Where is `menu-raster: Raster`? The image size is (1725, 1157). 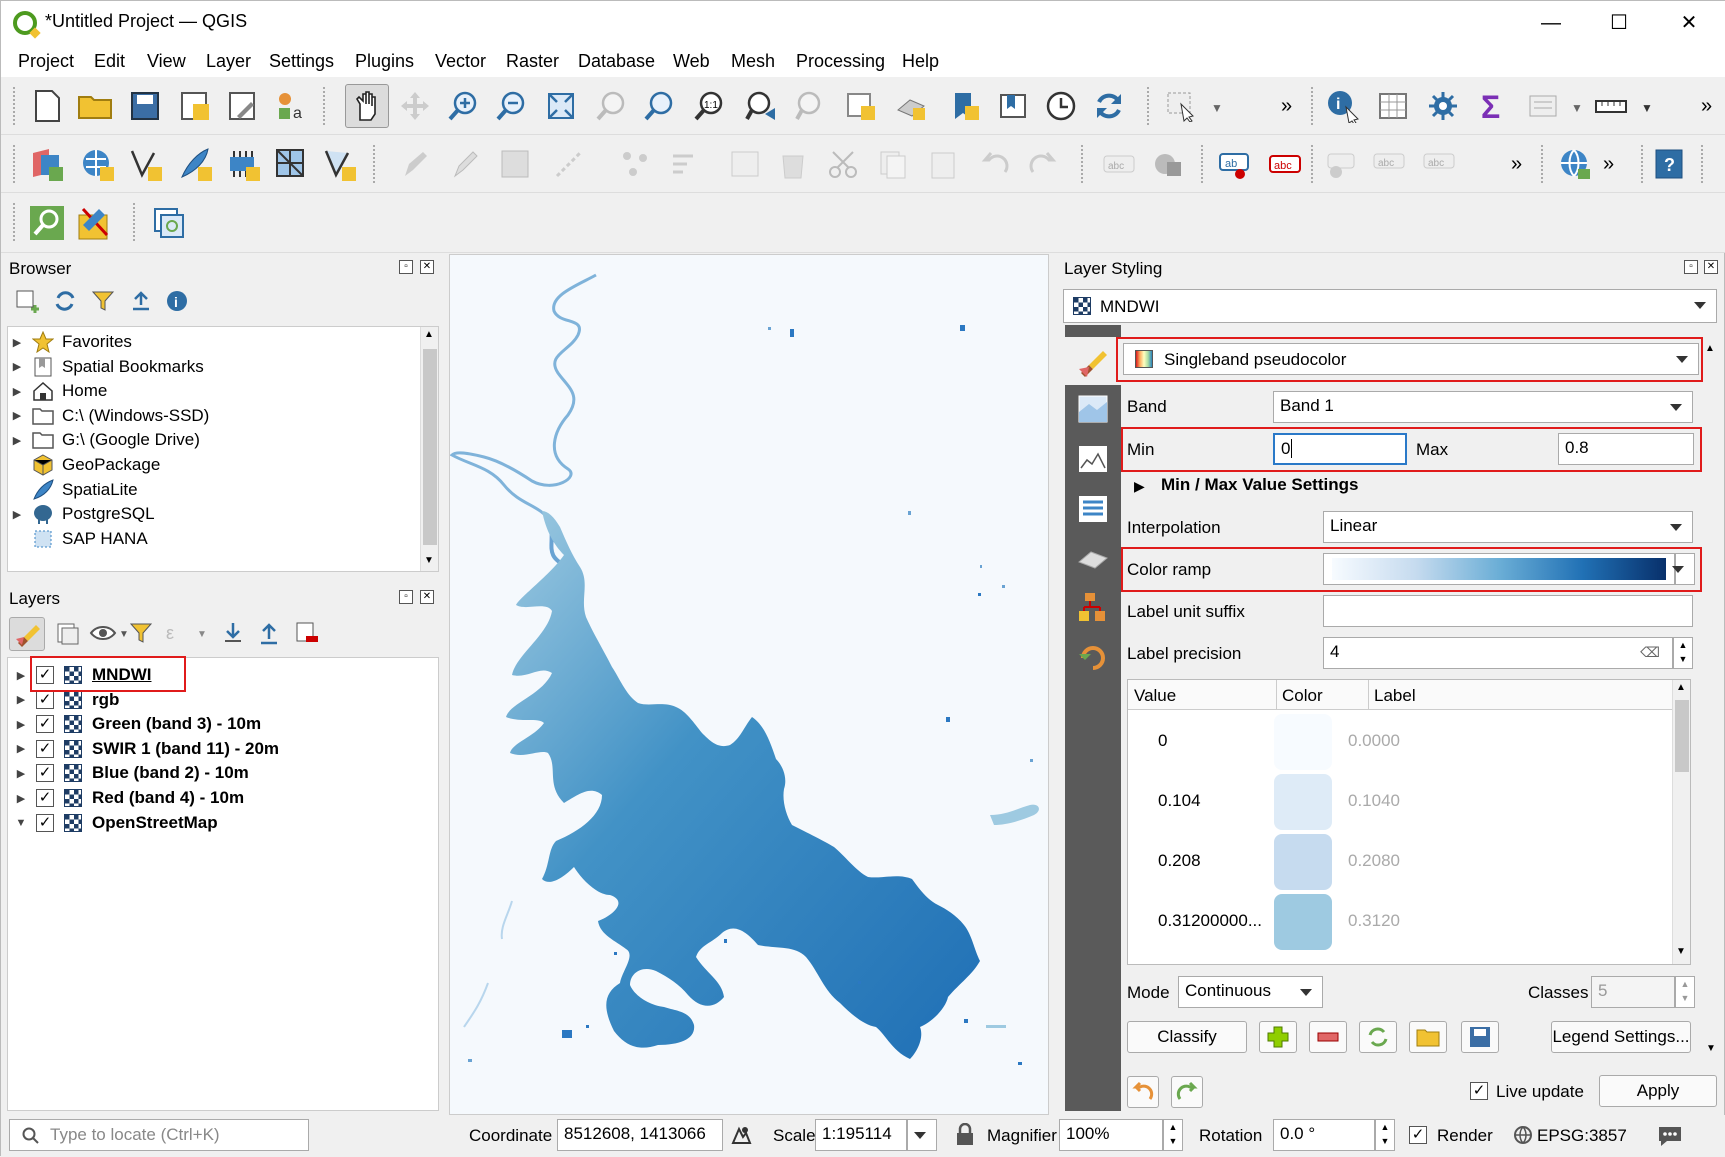 menu-raster: Raster is located at coordinates (533, 61).